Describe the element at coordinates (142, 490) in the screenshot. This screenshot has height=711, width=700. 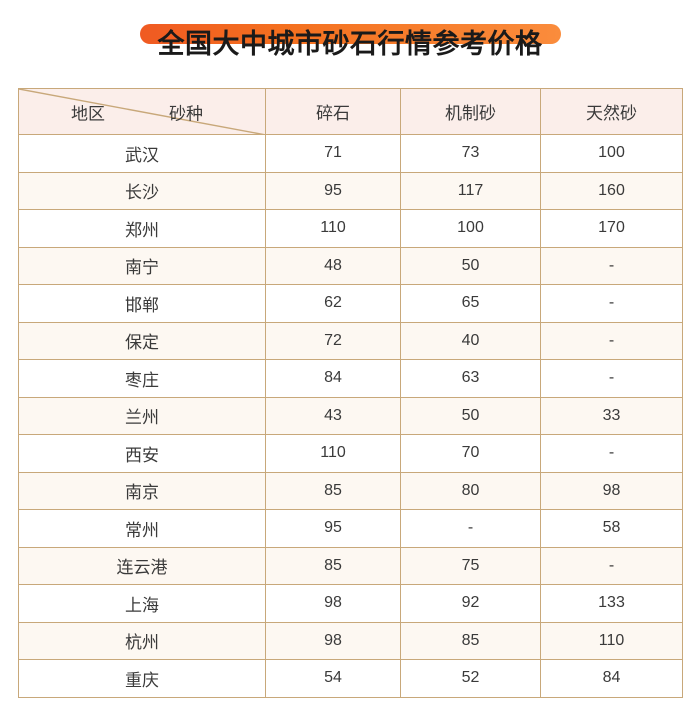
I see `region-cell: 南京` at that location.